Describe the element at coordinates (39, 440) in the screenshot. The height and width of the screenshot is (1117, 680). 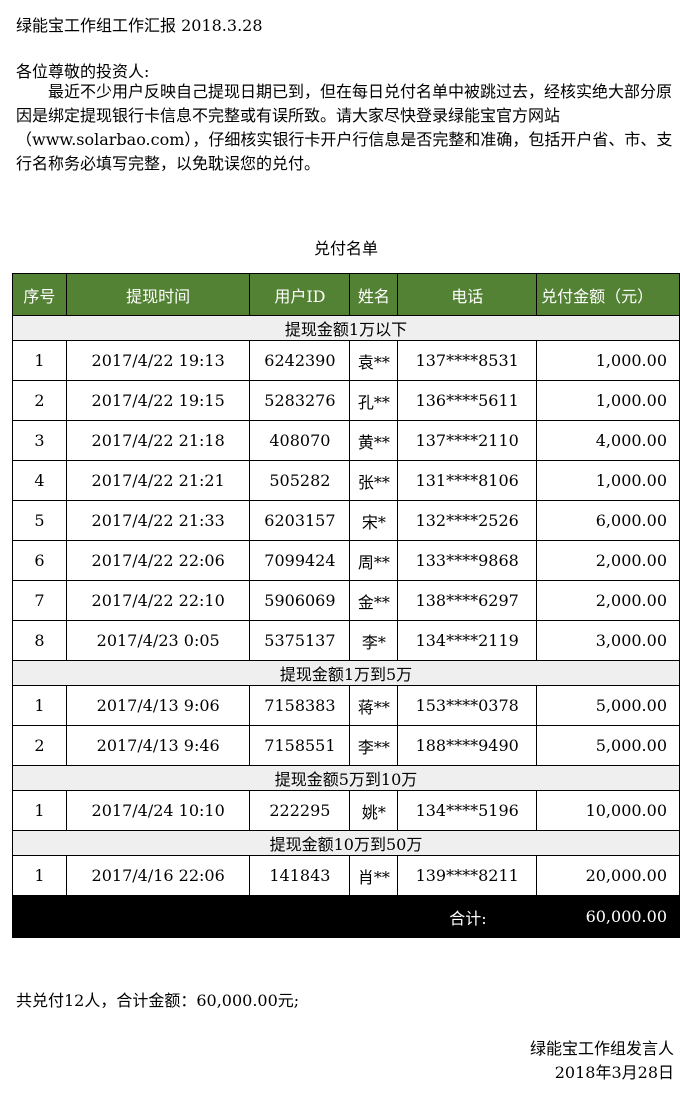
I see `table-cell: 3` at that location.